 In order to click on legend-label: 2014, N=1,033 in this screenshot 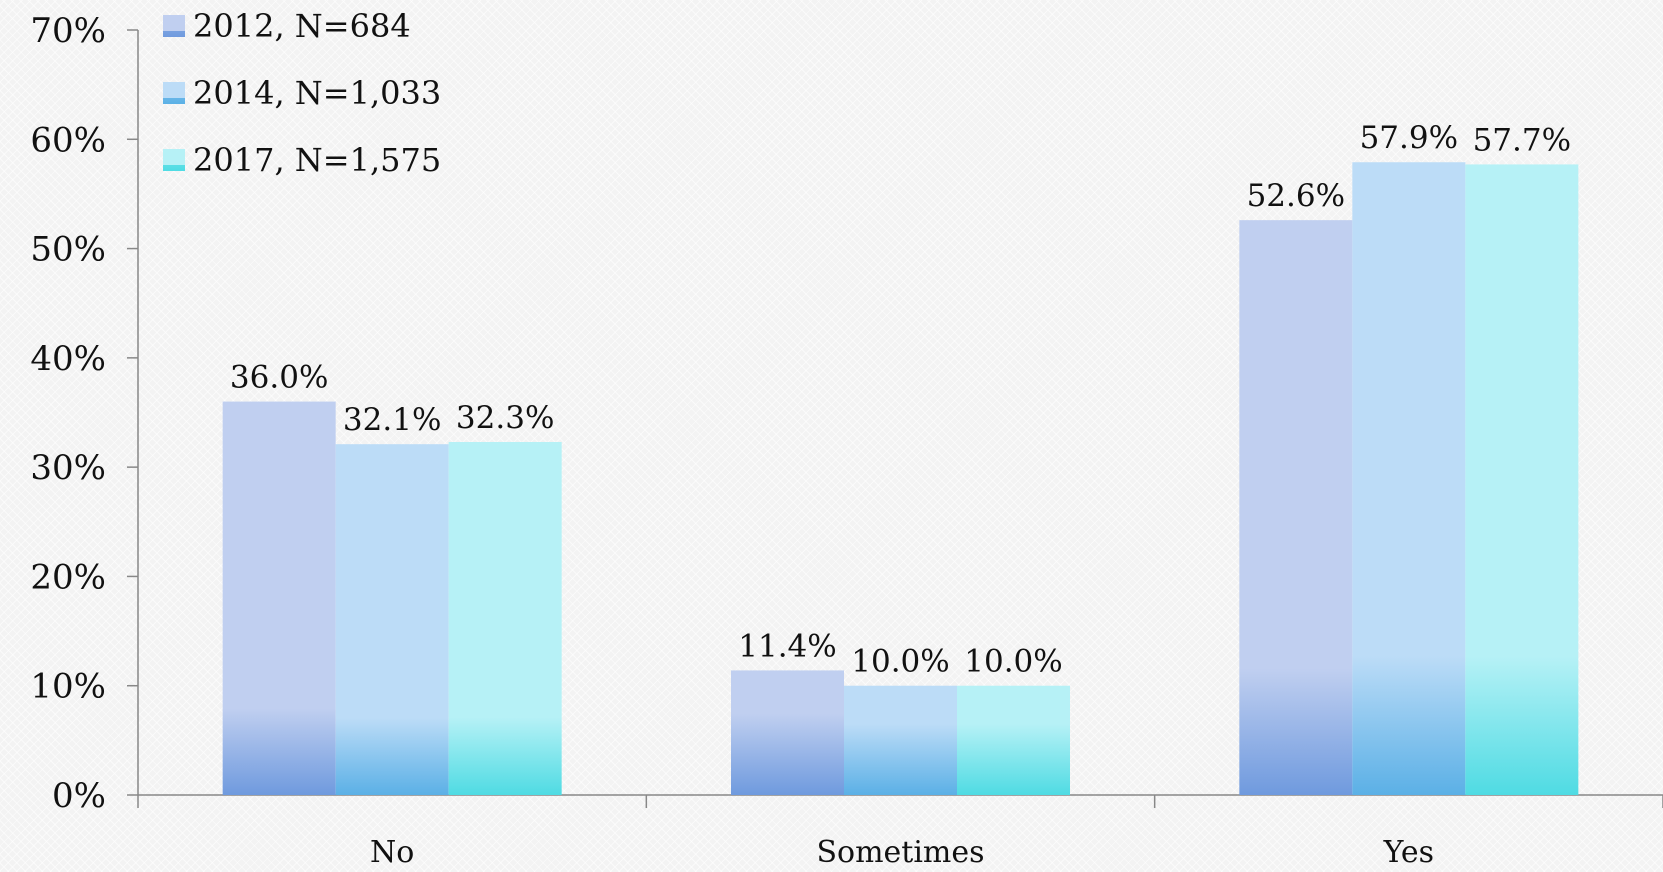, I will do `click(317, 93)`.